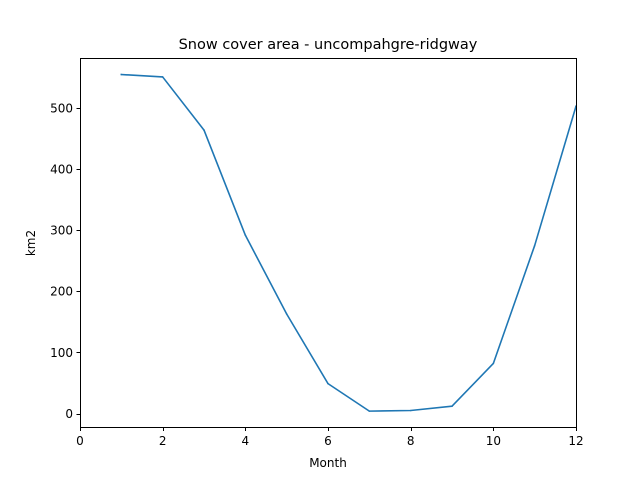 This screenshot has width=640, height=480. What do you see at coordinates (246, 441) in the screenshot?
I see `x-tick-label: 4` at bounding box center [246, 441].